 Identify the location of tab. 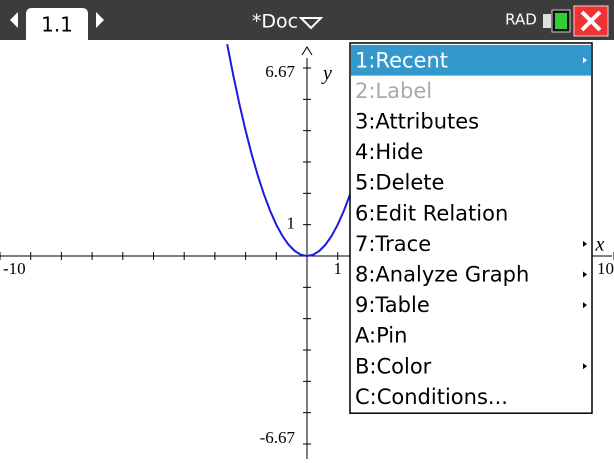
(57, 24).